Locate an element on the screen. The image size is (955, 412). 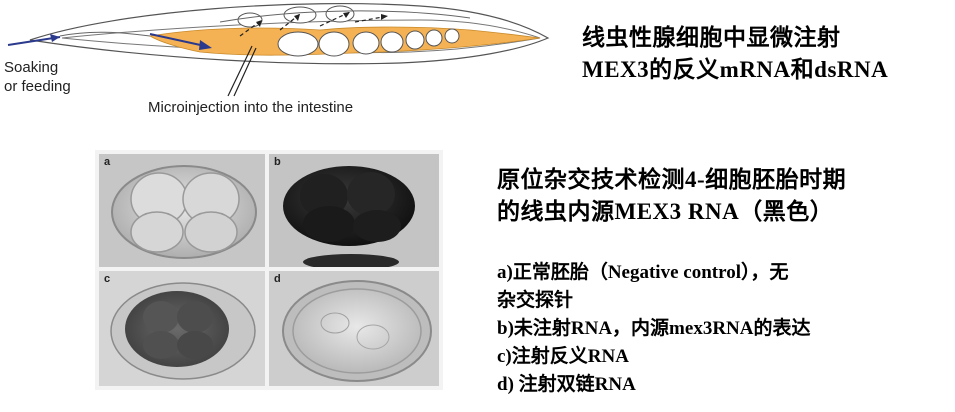
panel-d-letter: d is located at coordinates (277, 279).